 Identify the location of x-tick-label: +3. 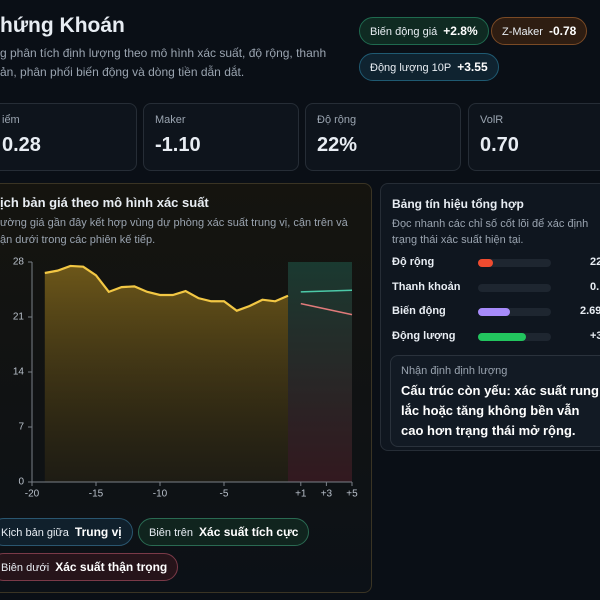
(327, 494).